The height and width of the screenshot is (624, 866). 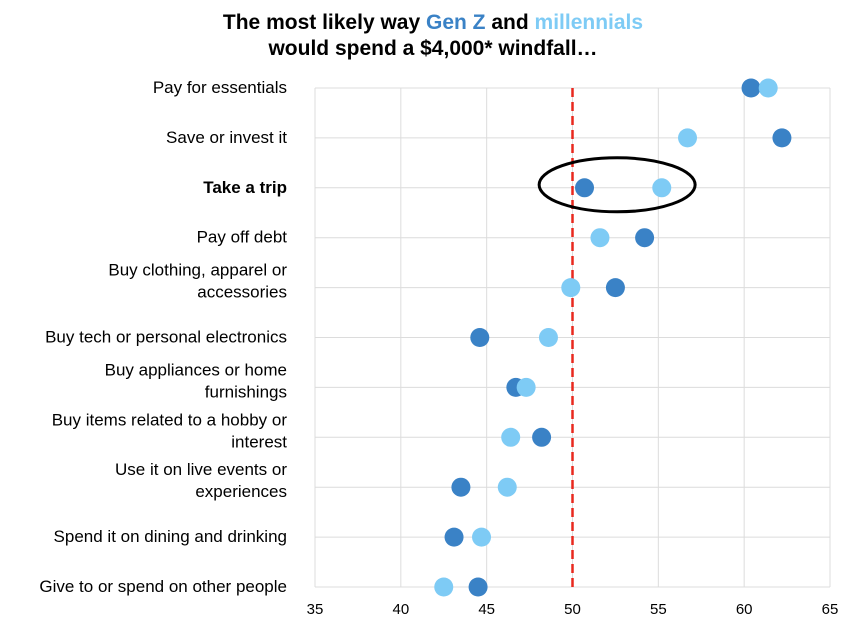 I want to click on category-label: Use it on live events or, so click(x=201, y=469).